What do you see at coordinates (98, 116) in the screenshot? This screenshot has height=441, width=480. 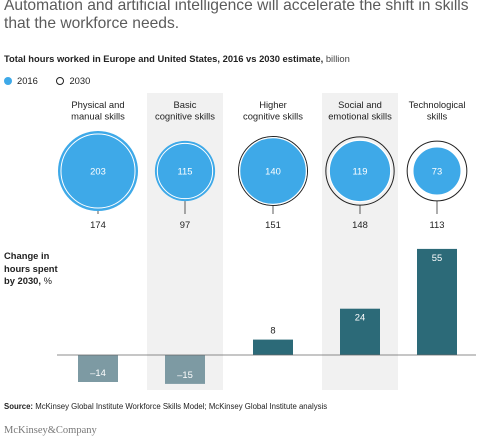 I see `category-label: manual skills` at bounding box center [98, 116].